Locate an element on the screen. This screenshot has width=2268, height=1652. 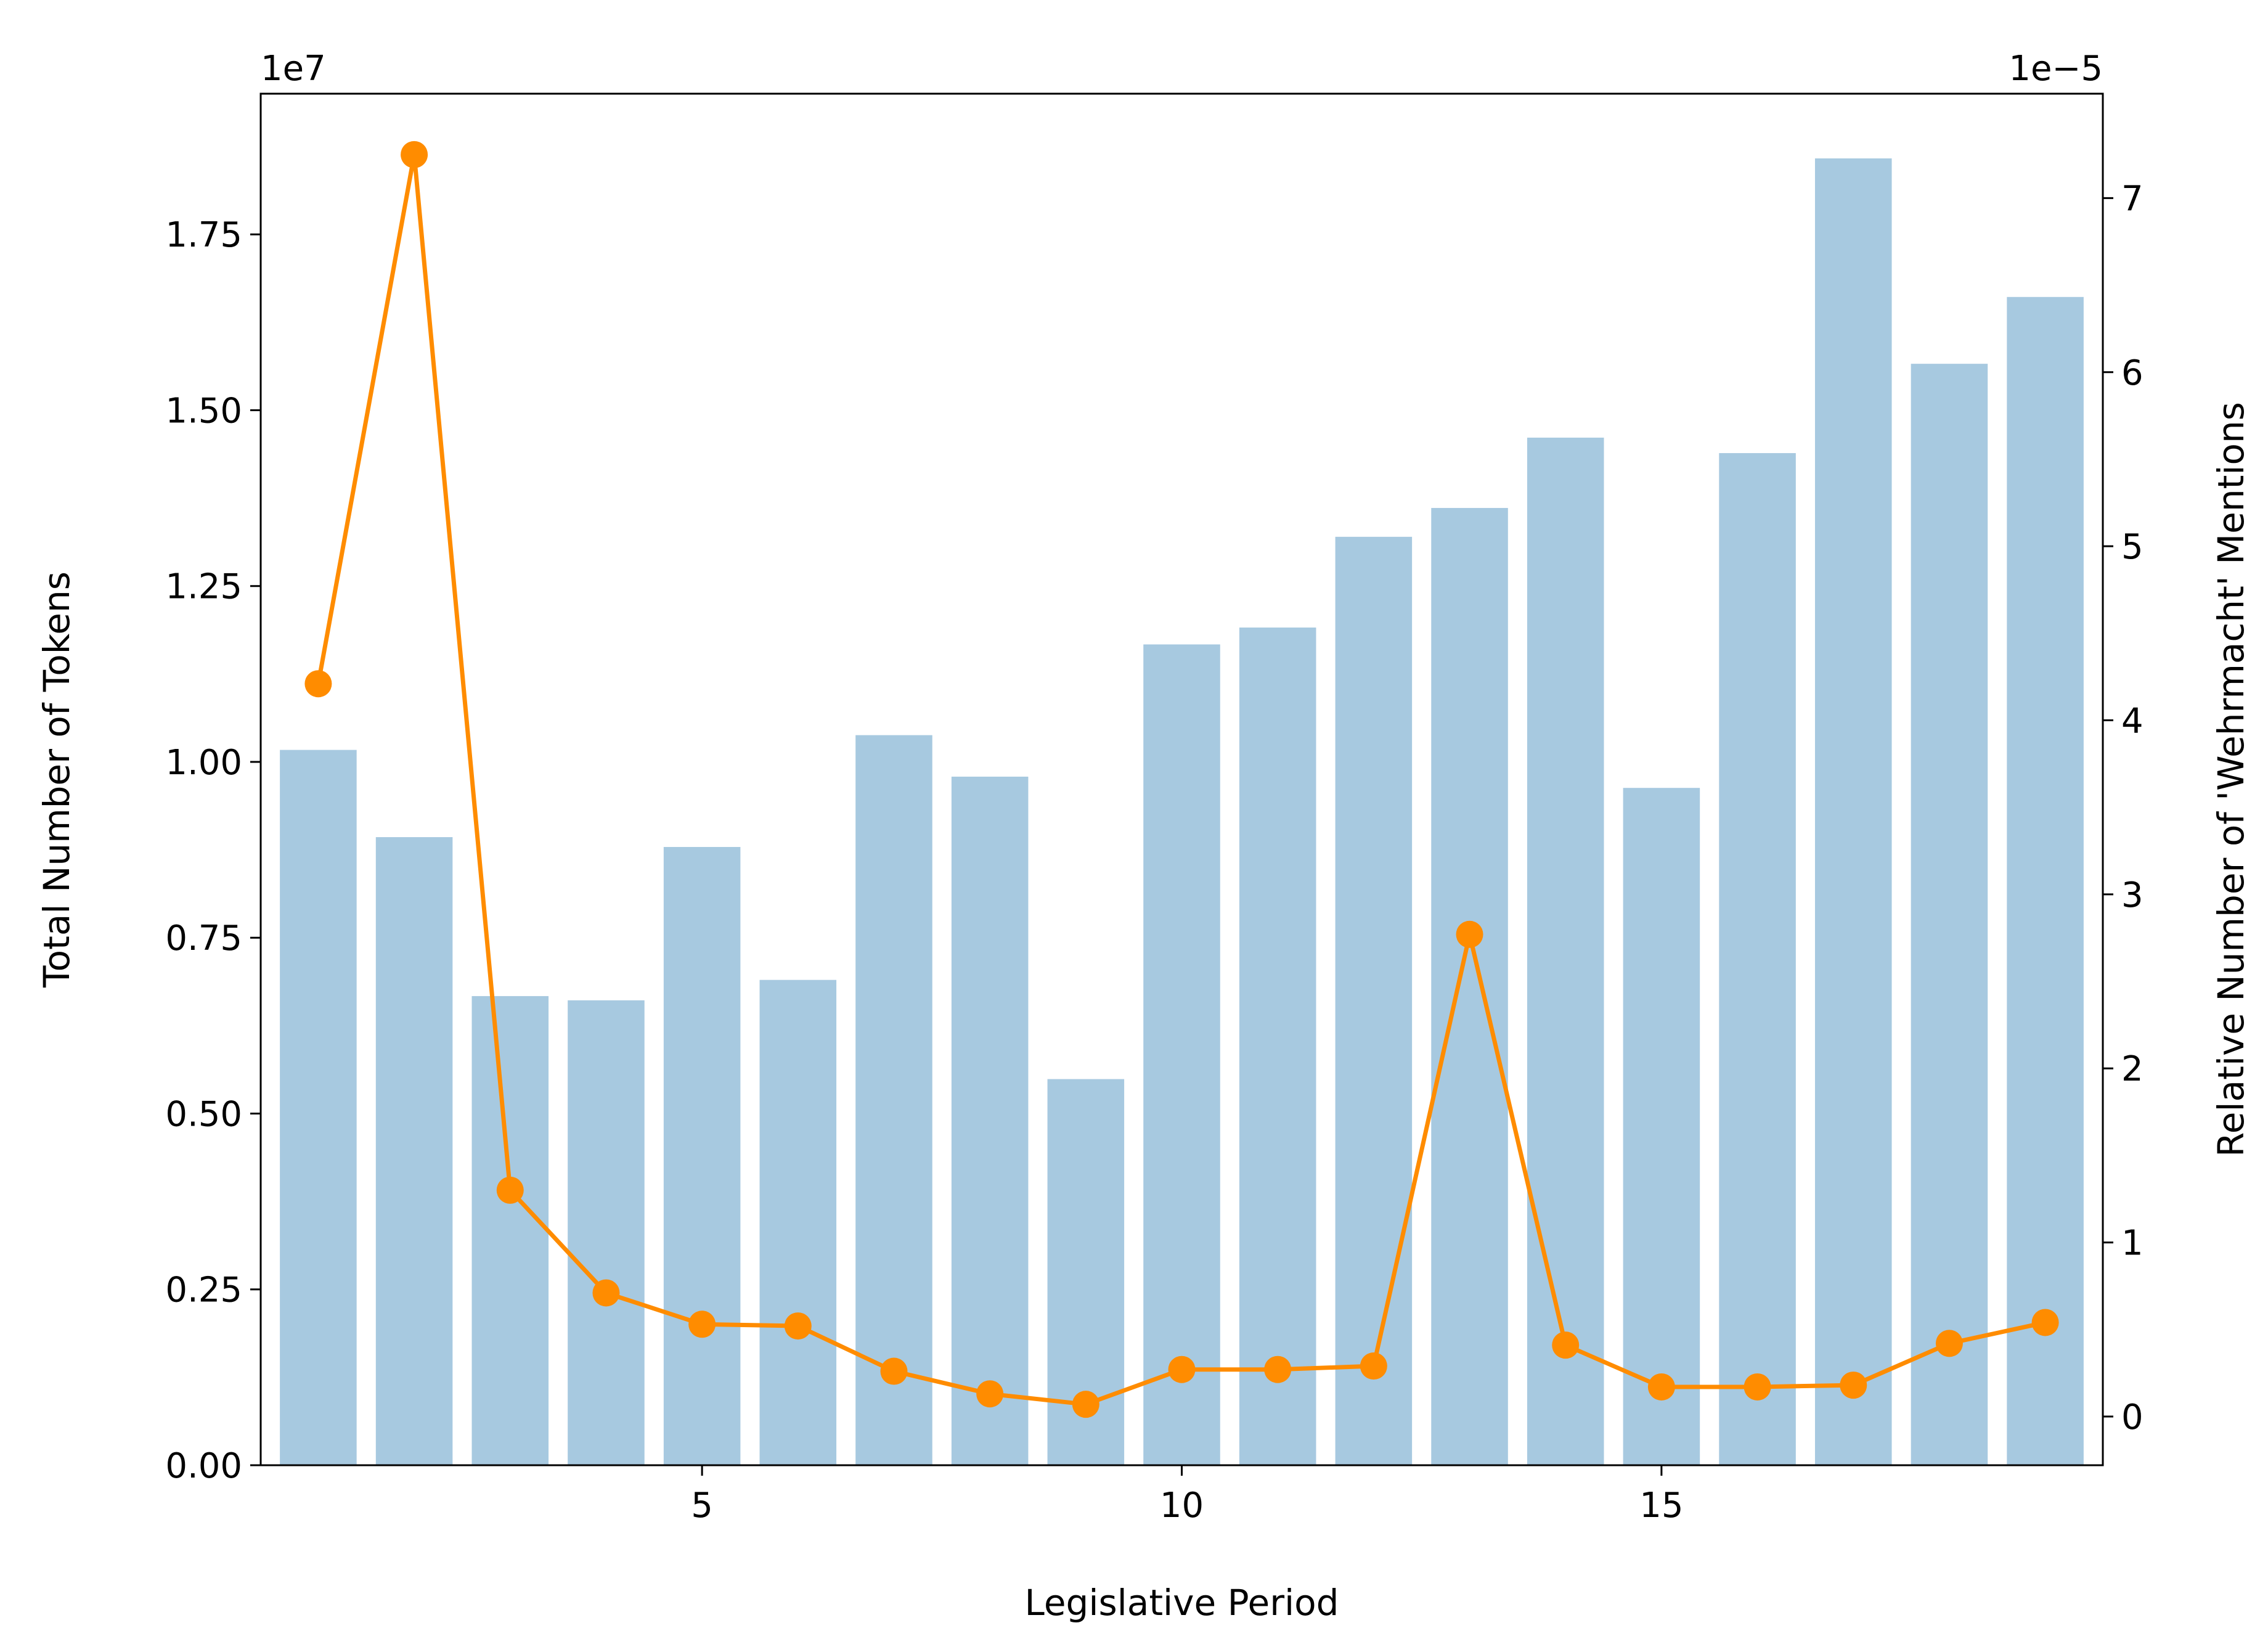
y2-tick-label: 4 is located at coordinates (2132, 721).